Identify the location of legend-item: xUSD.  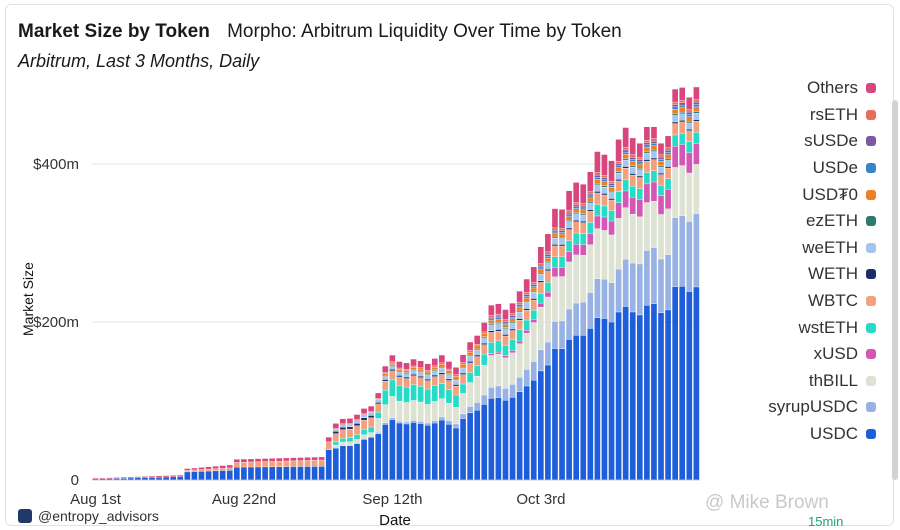
(822, 354).